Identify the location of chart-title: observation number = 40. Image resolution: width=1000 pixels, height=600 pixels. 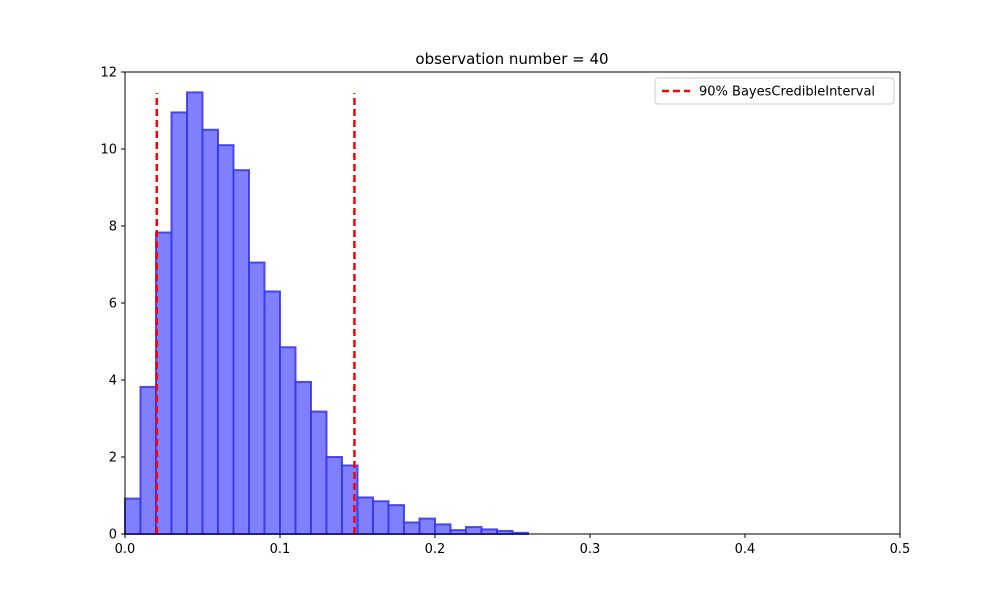
(511, 59).